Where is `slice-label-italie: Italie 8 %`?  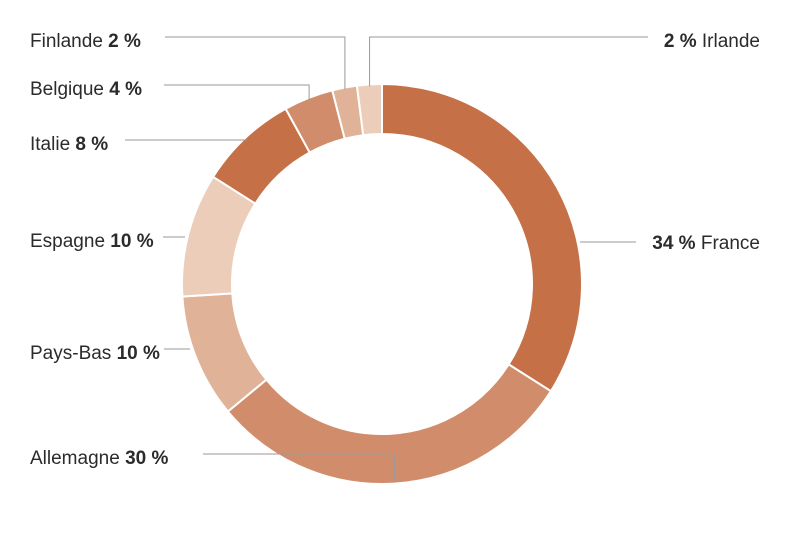
slice-label-italie: Italie 8 % is located at coordinates (69, 144).